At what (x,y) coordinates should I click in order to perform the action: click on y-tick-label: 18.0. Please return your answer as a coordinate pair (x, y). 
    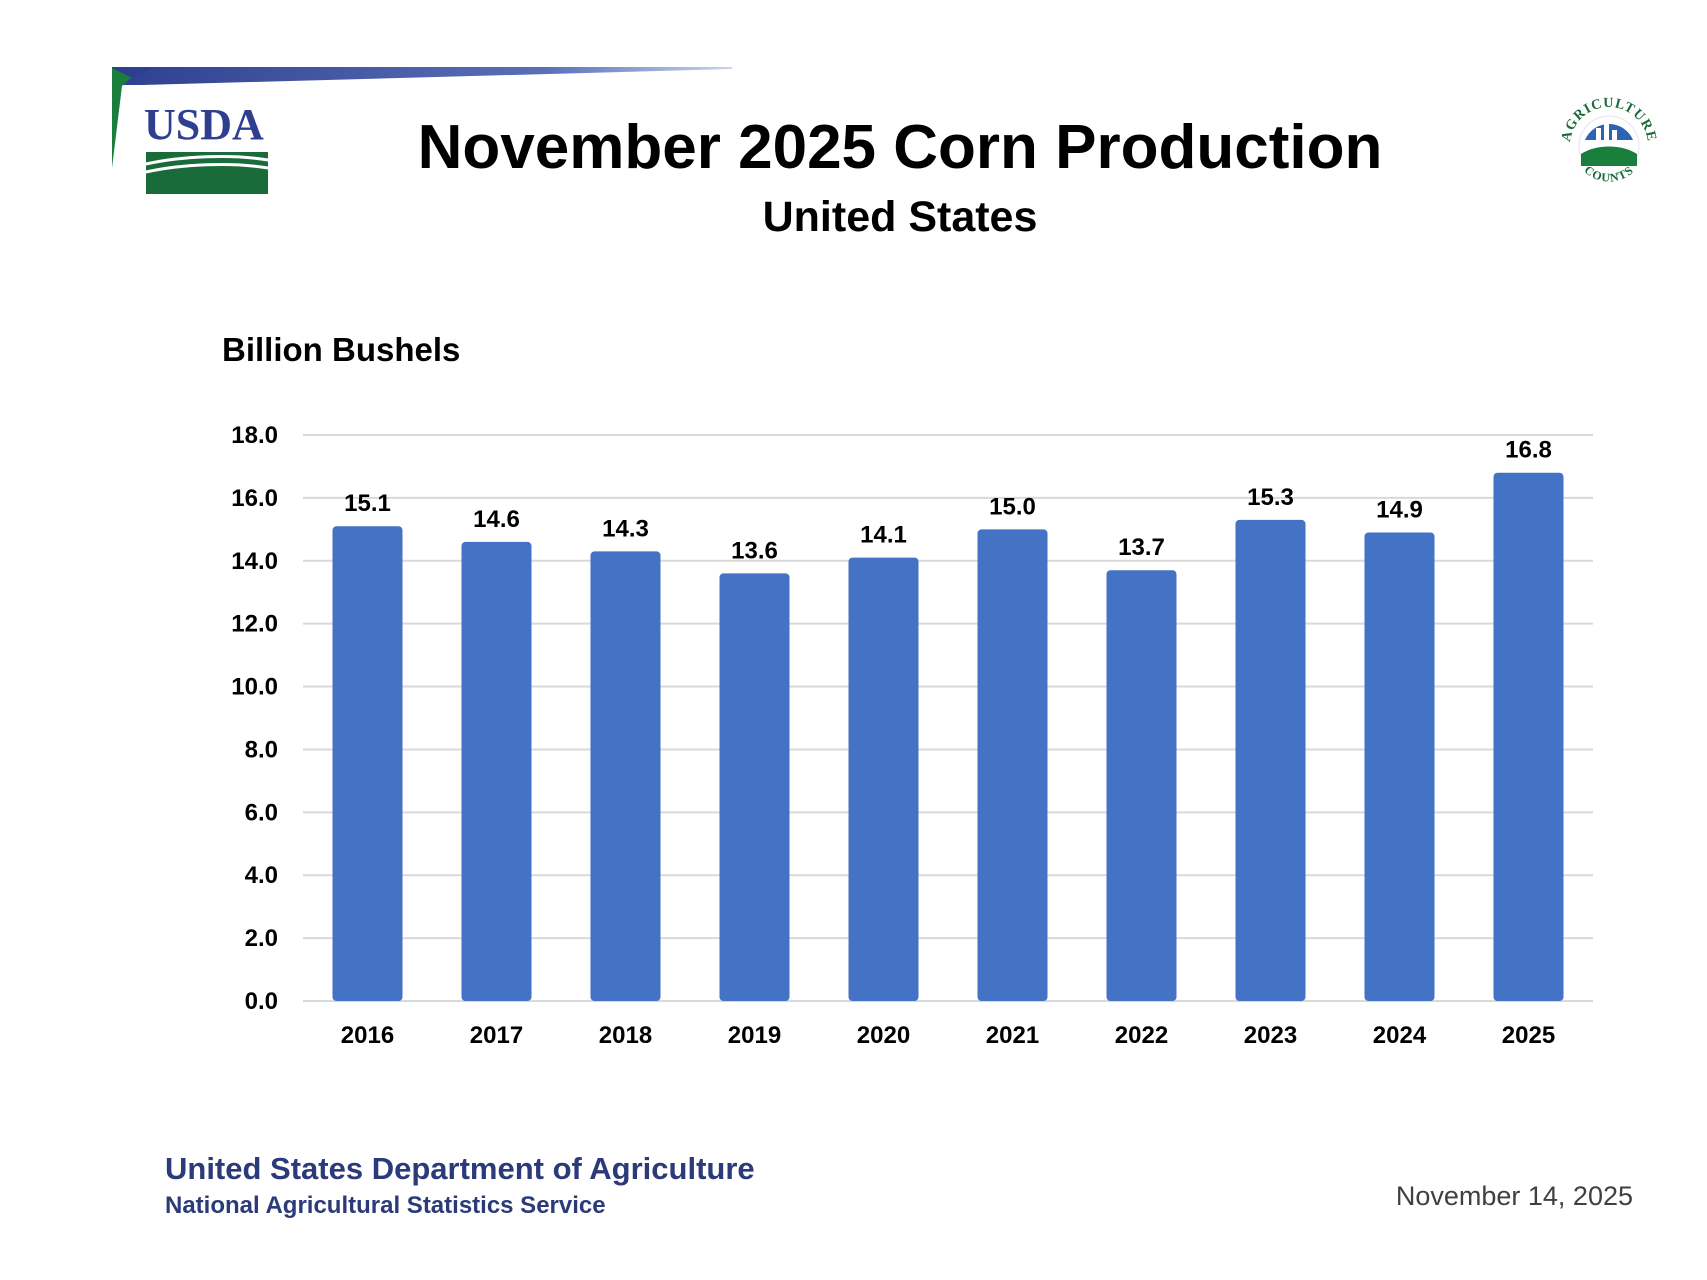
    Looking at the image, I should click on (254, 435).